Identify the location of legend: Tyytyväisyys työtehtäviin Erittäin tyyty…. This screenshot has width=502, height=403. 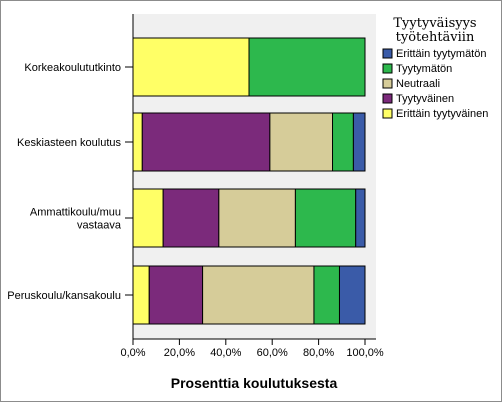
(435, 68).